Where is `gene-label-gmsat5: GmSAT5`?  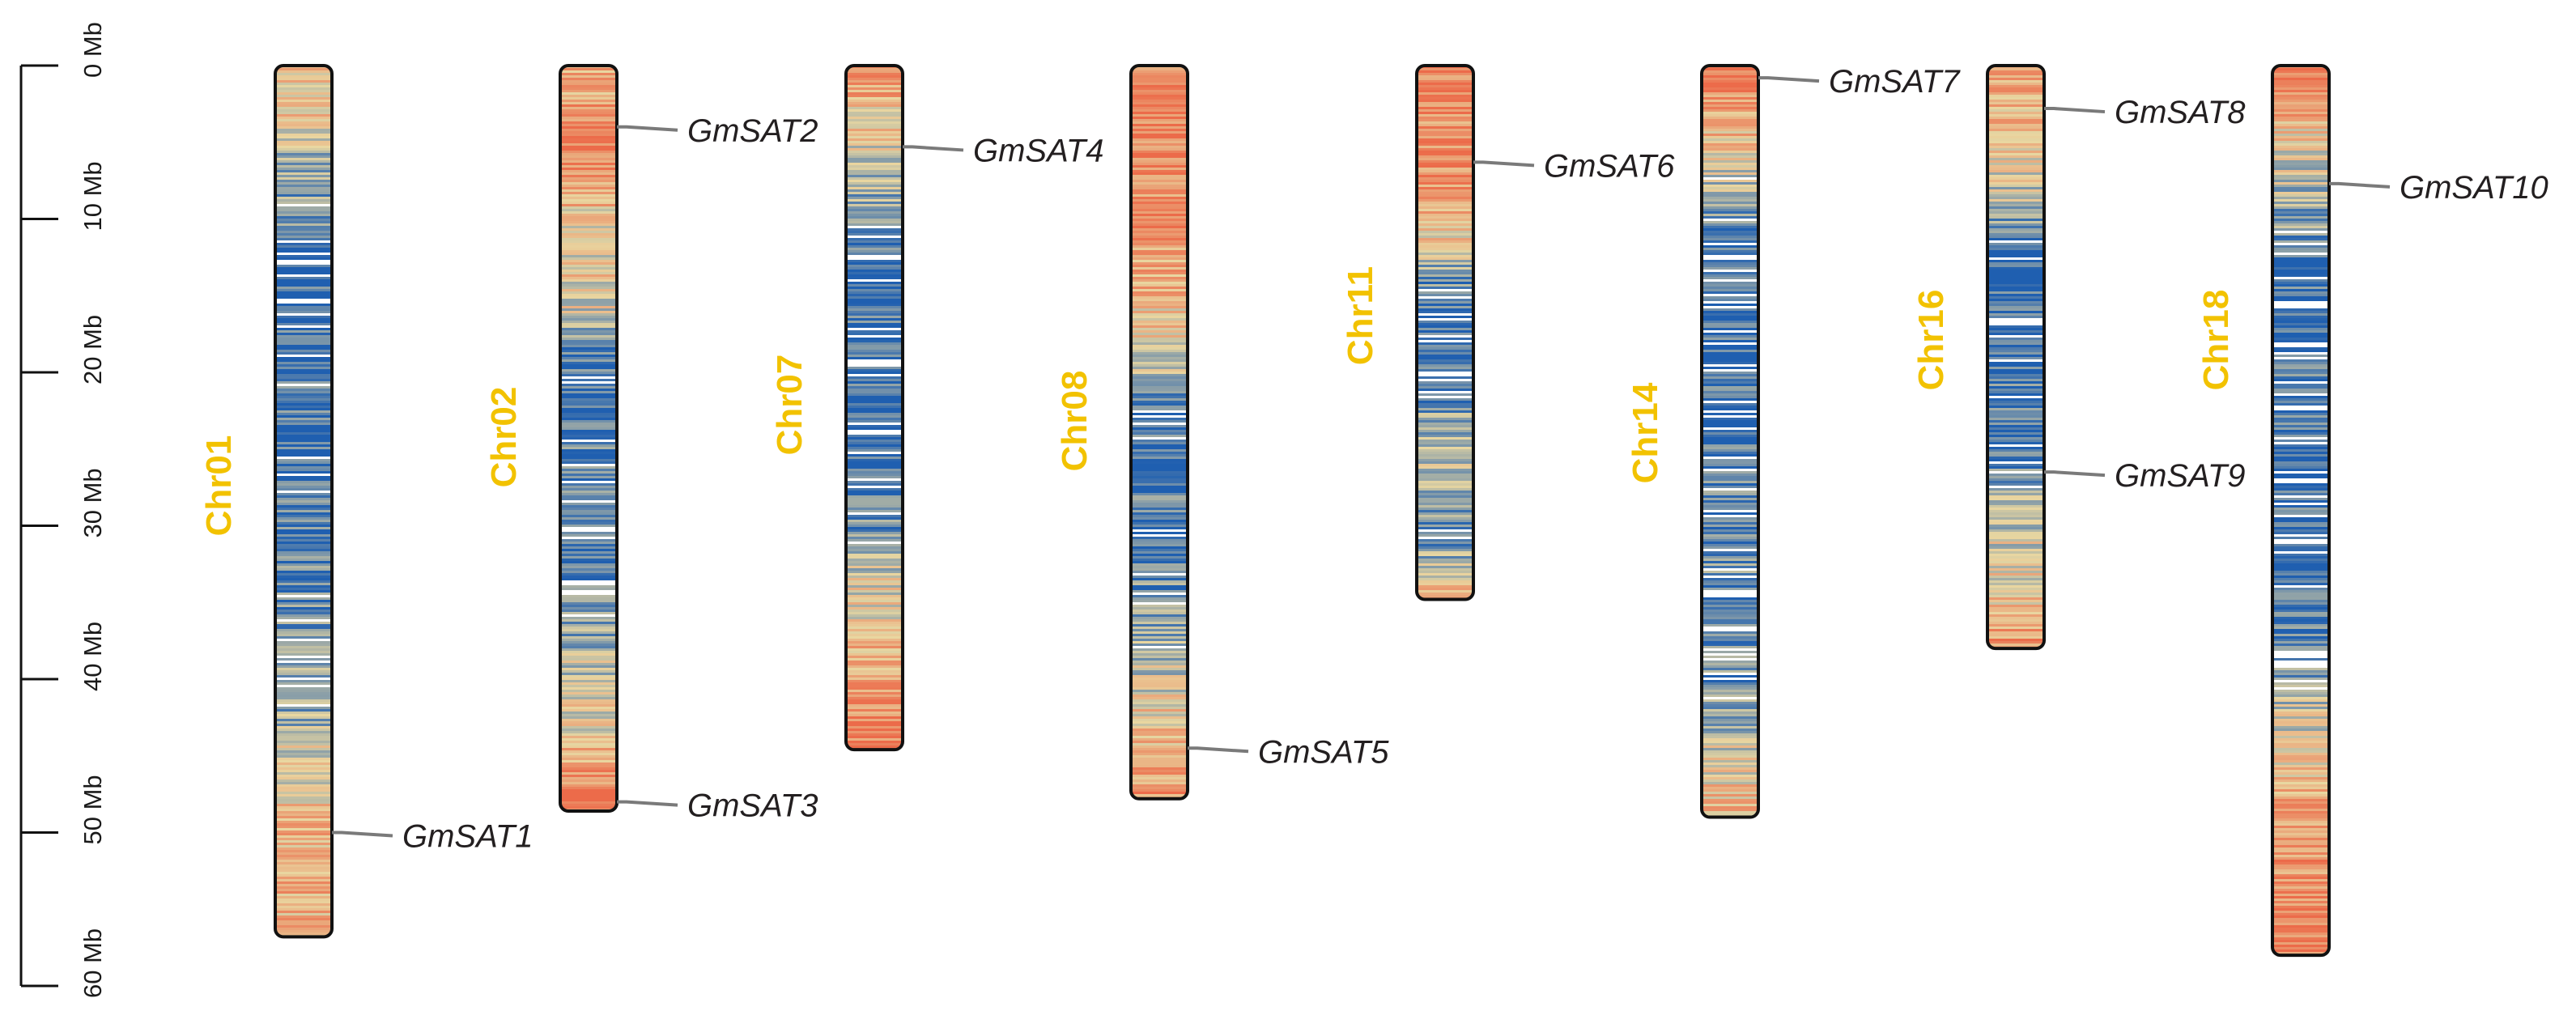
gene-label-gmsat5: GmSAT5 is located at coordinates (1323, 752).